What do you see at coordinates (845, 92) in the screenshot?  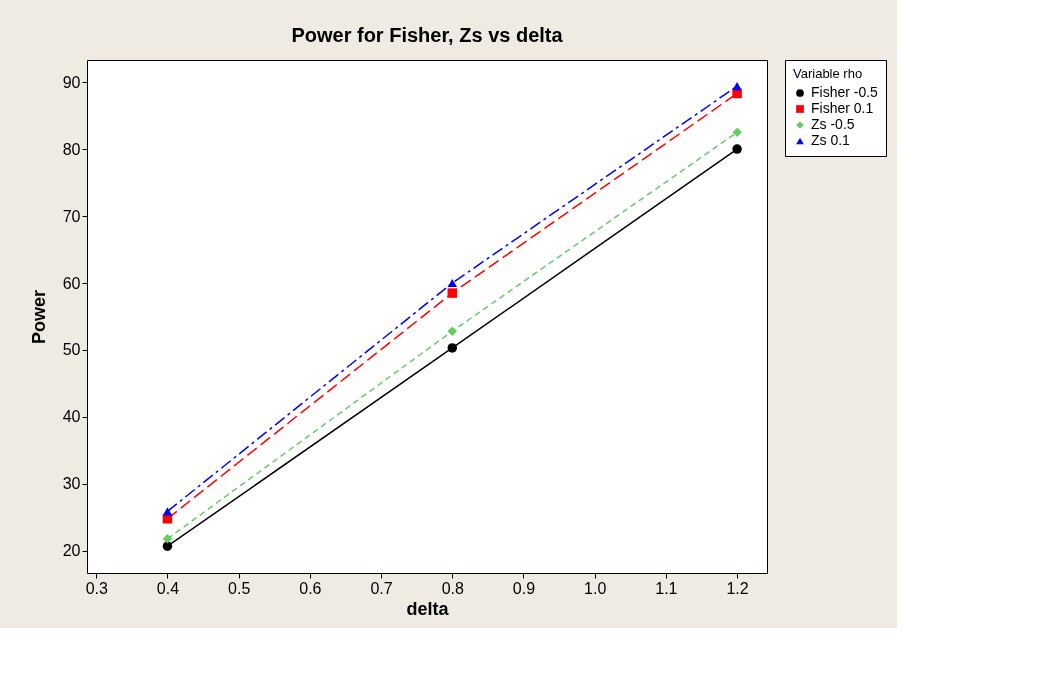 I see `legend-label: Fisher -0.5` at bounding box center [845, 92].